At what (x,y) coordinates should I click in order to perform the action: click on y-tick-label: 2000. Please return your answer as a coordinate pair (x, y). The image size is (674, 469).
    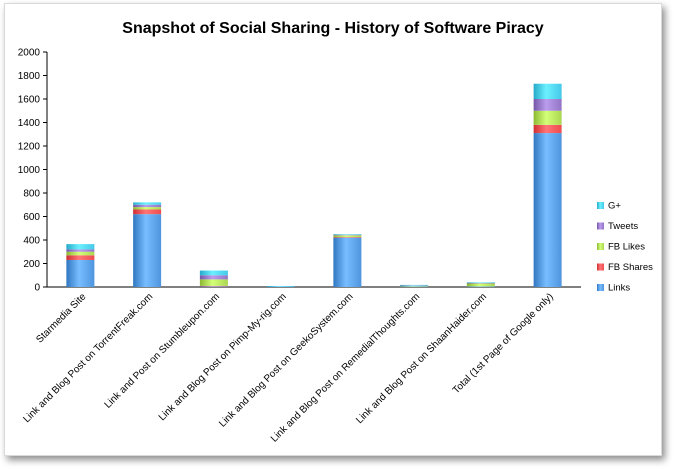
    Looking at the image, I should click on (29, 53).